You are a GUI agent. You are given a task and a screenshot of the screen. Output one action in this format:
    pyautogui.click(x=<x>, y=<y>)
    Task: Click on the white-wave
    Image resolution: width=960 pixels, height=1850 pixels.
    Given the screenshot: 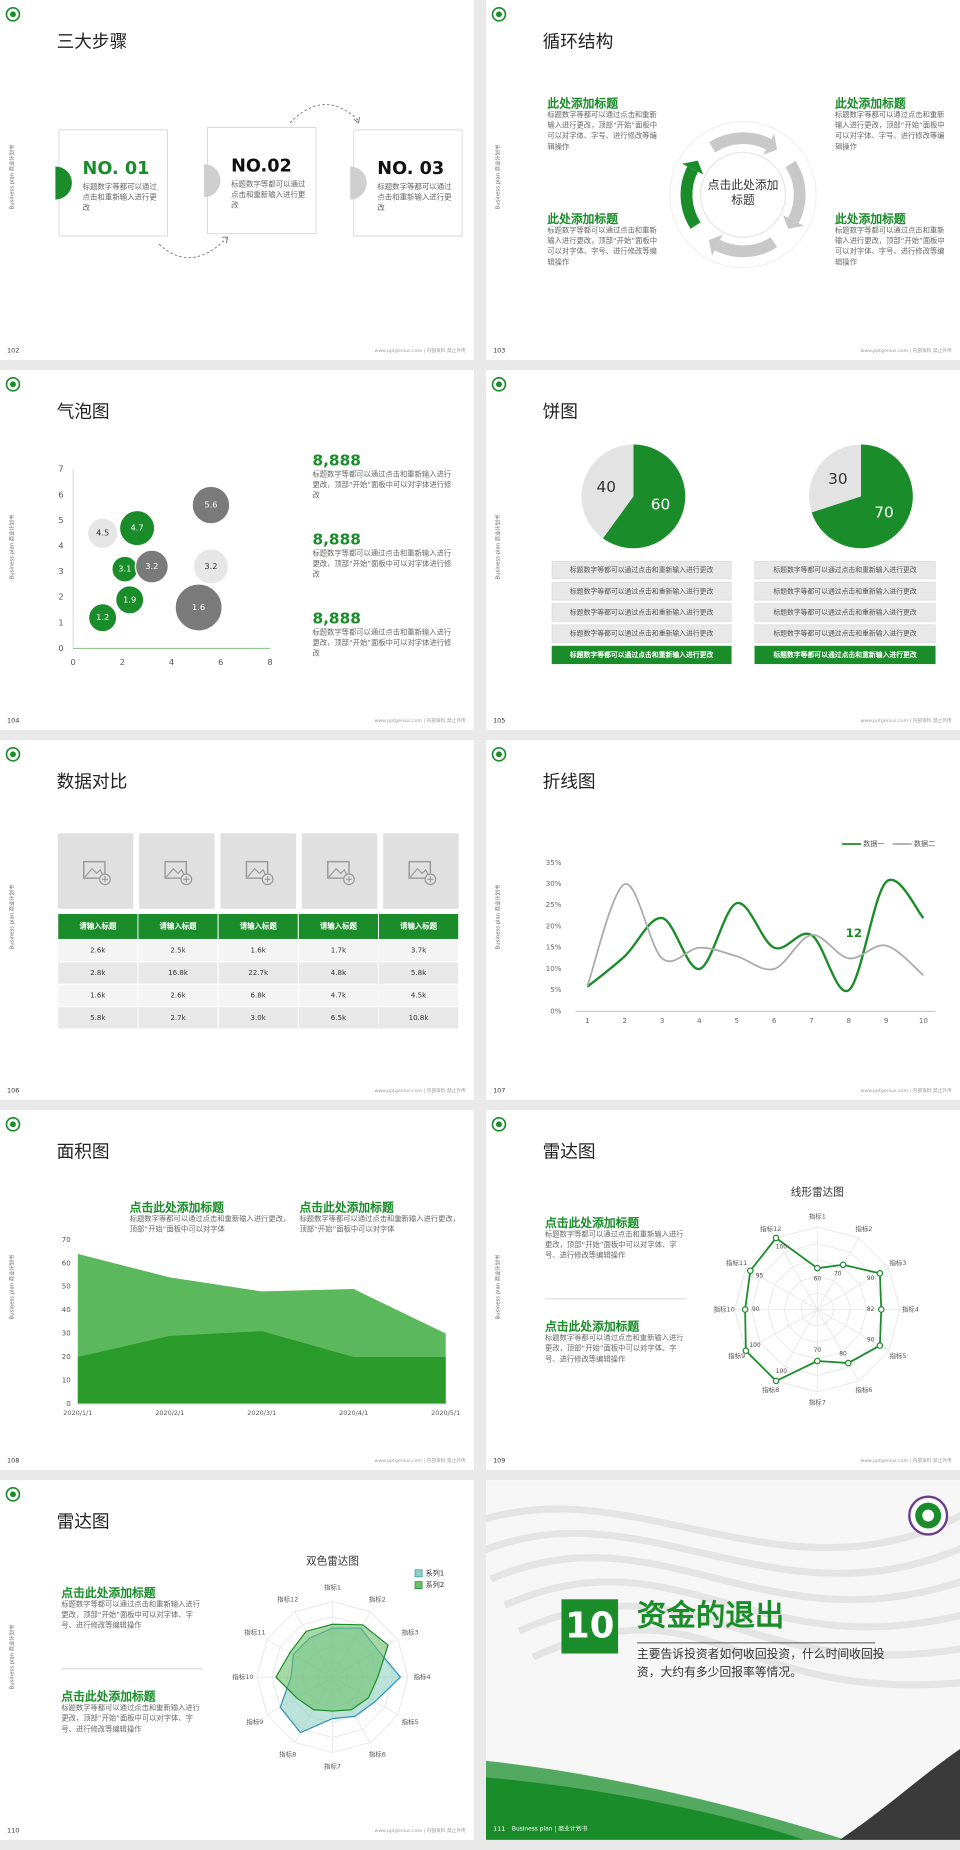 What is the action you would take?
    pyautogui.click(x=666, y=1800)
    